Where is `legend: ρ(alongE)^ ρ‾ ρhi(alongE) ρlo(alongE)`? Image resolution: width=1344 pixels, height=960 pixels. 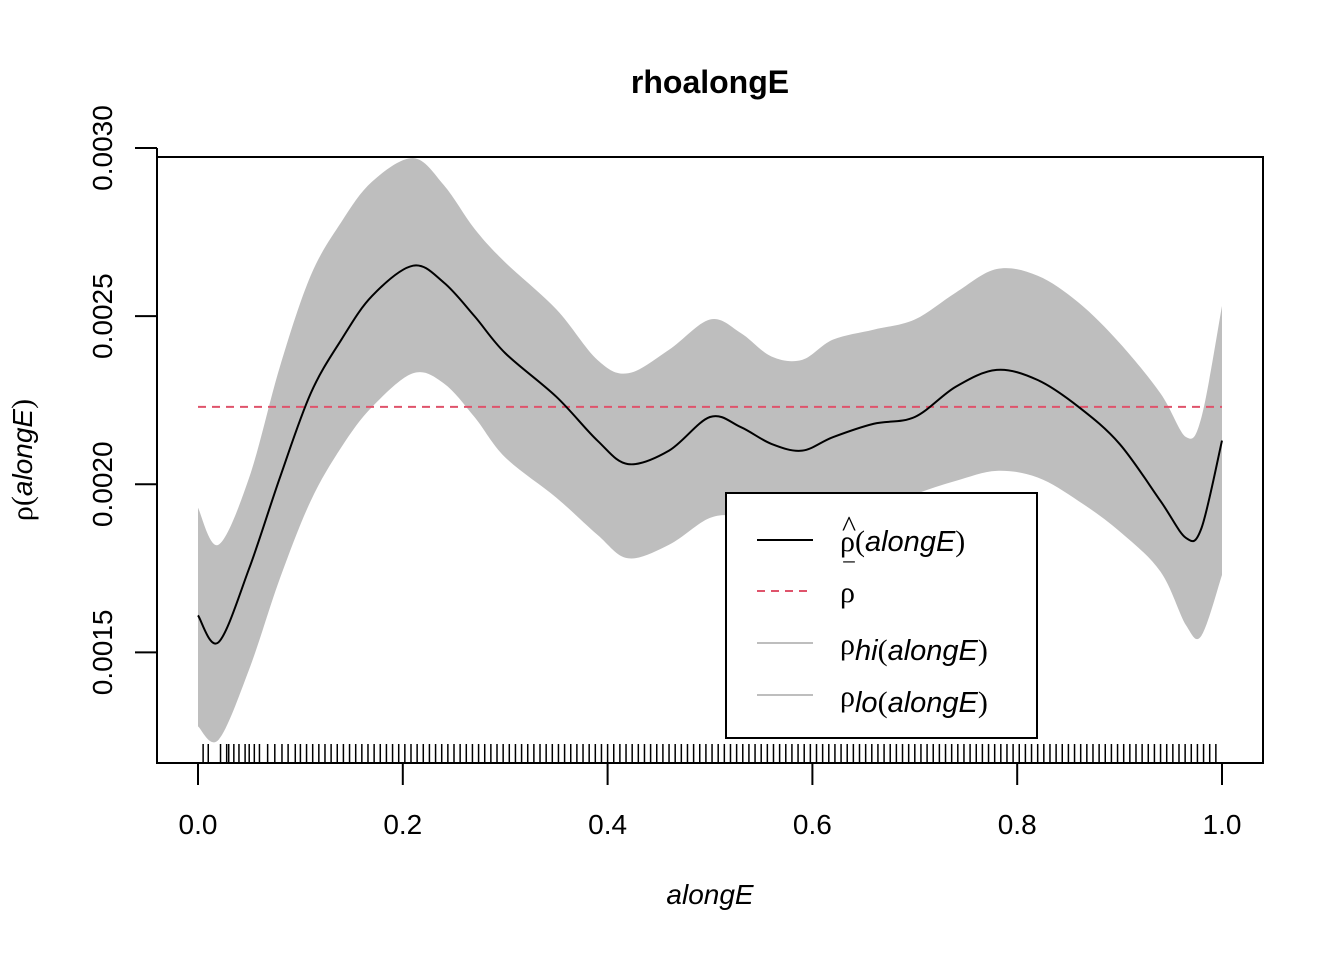 legend: ρ(alongE)^ ρ‾ ρhi(alongE) ρlo(alongE) is located at coordinates (881, 615).